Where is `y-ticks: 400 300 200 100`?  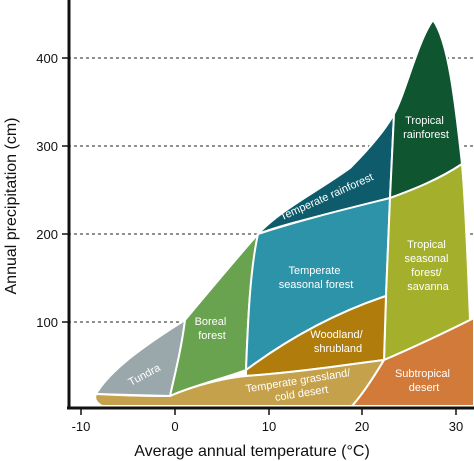
y-ticks: 400 300 200 100 is located at coordinates (52, 190).